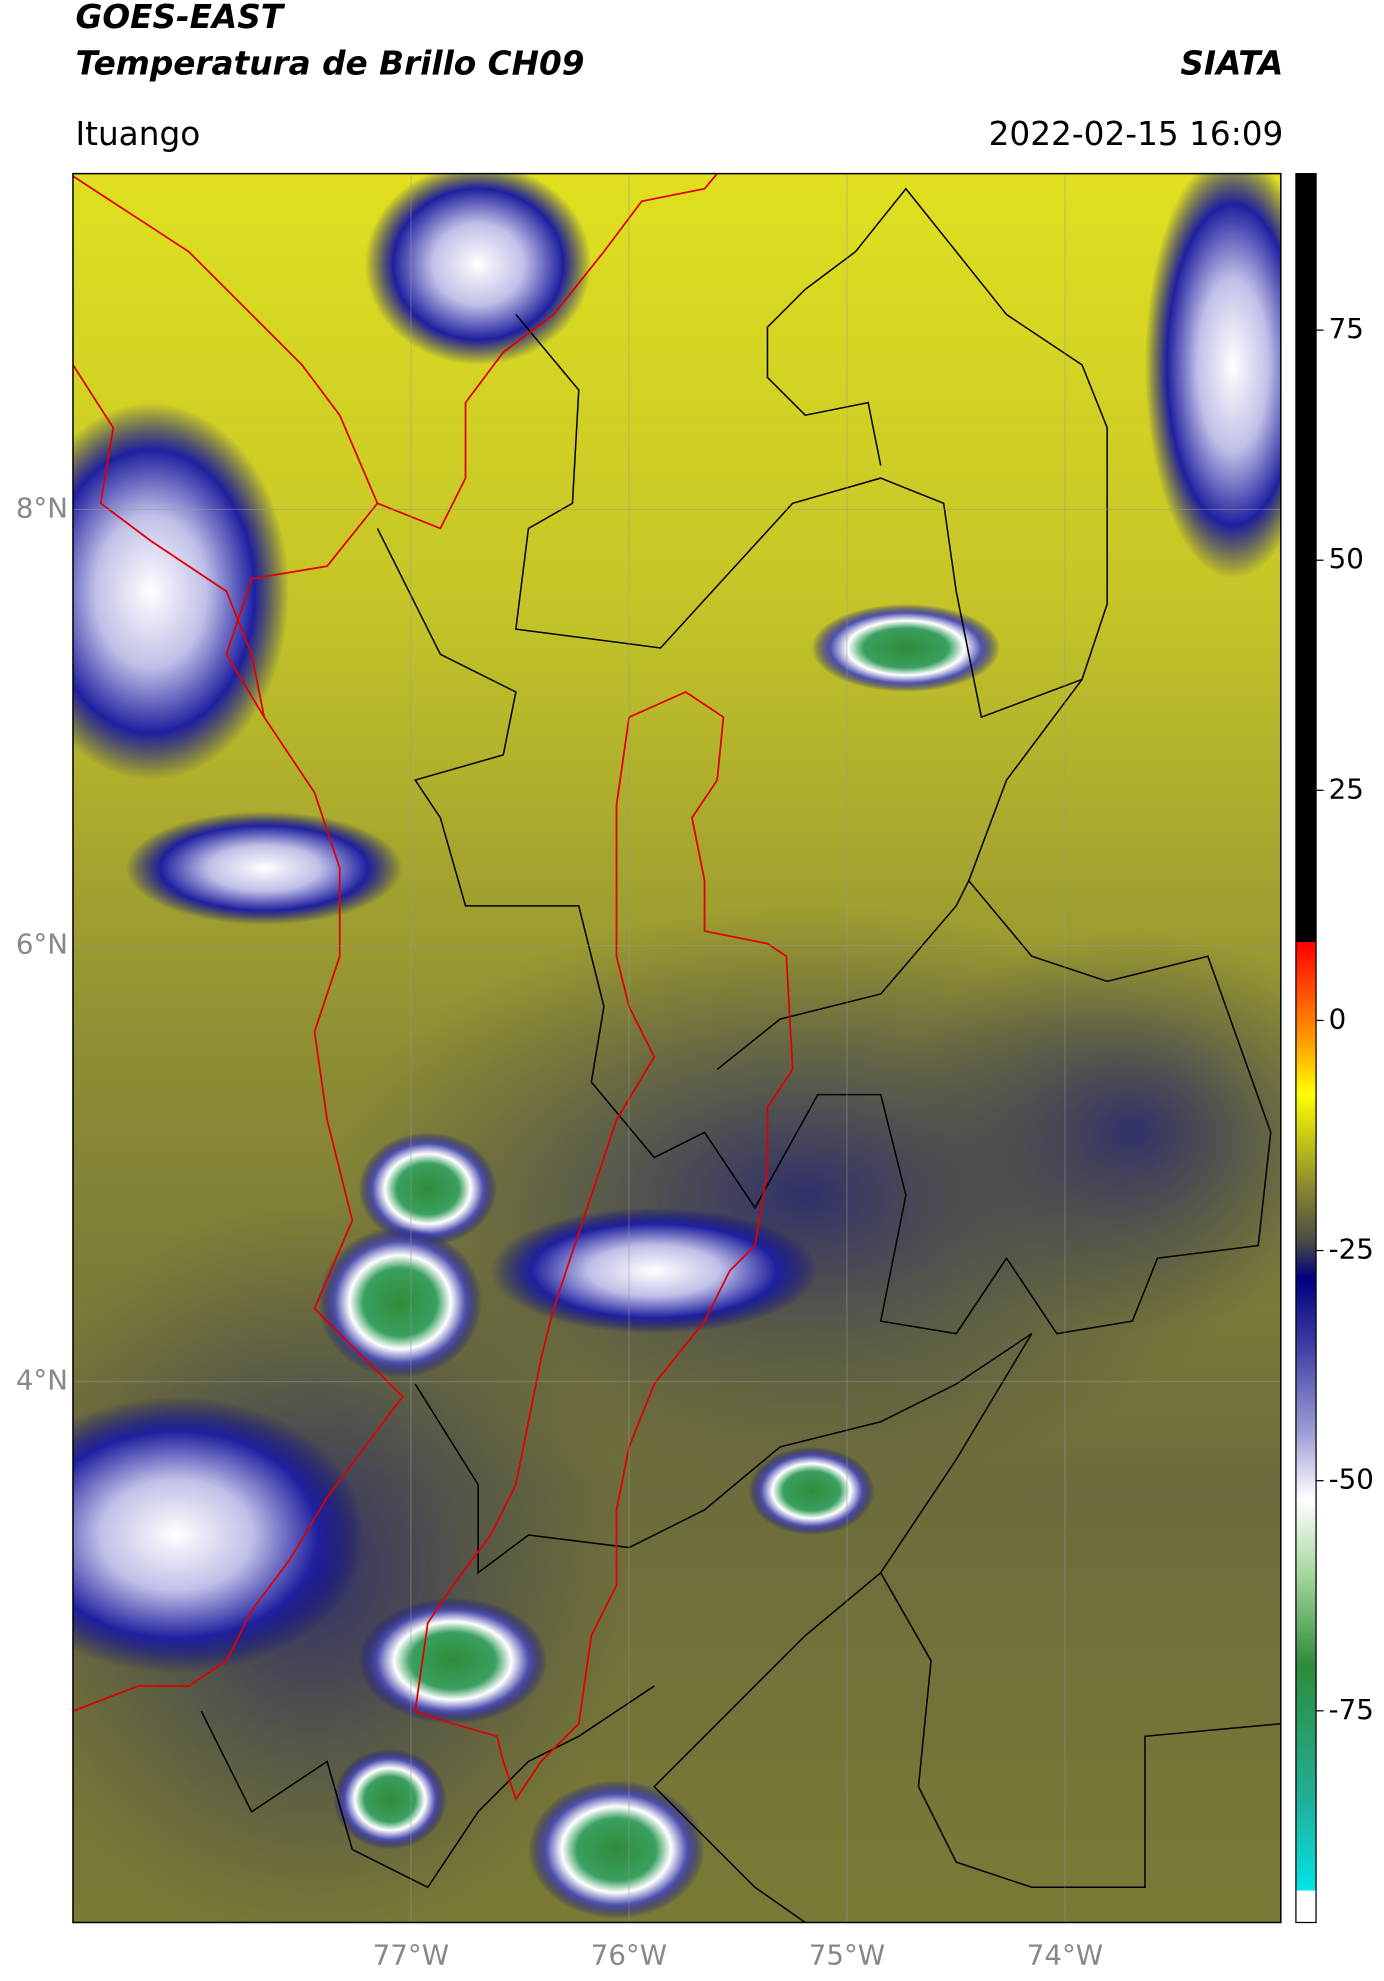 This screenshot has width=1384, height=1981. Describe the element at coordinates (137, 134) in the screenshot. I see `region: Ituango` at that location.